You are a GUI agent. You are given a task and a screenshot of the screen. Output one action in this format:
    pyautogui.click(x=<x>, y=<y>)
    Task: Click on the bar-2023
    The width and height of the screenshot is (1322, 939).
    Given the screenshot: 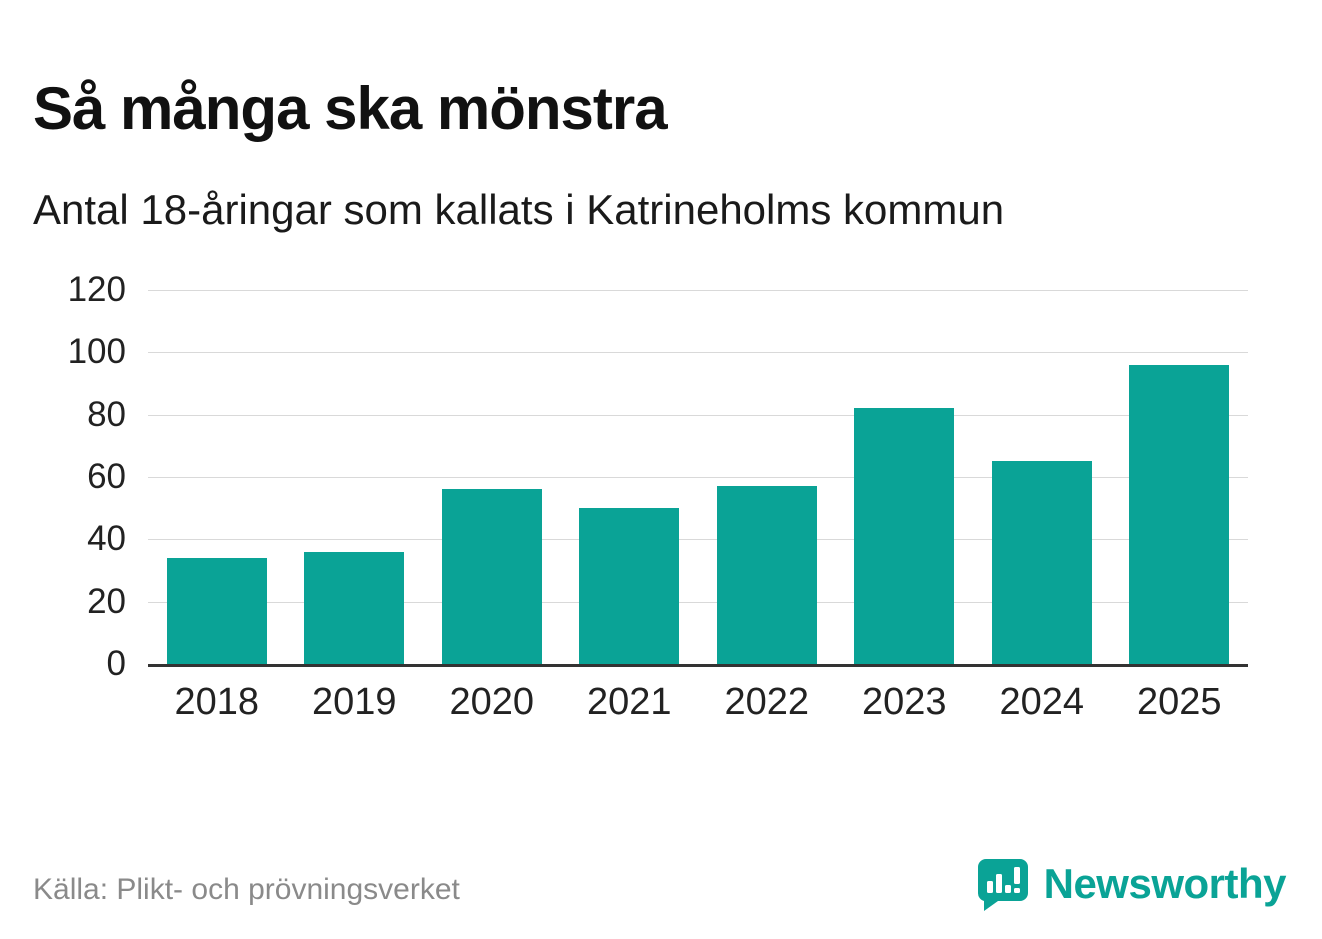 What is the action you would take?
    pyautogui.click(x=904, y=536)
    